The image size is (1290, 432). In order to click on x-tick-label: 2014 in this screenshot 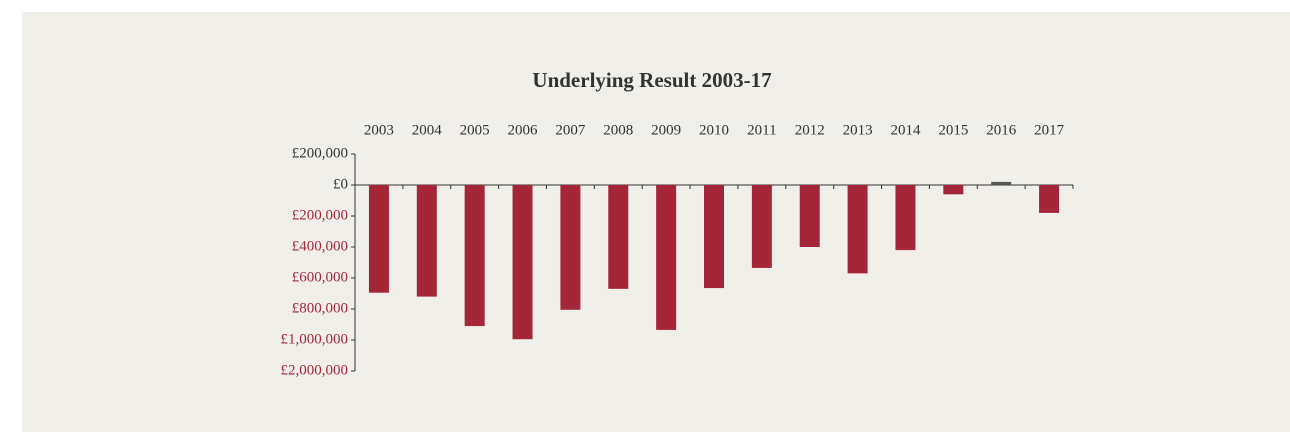, I will do `click(905, 130)`.